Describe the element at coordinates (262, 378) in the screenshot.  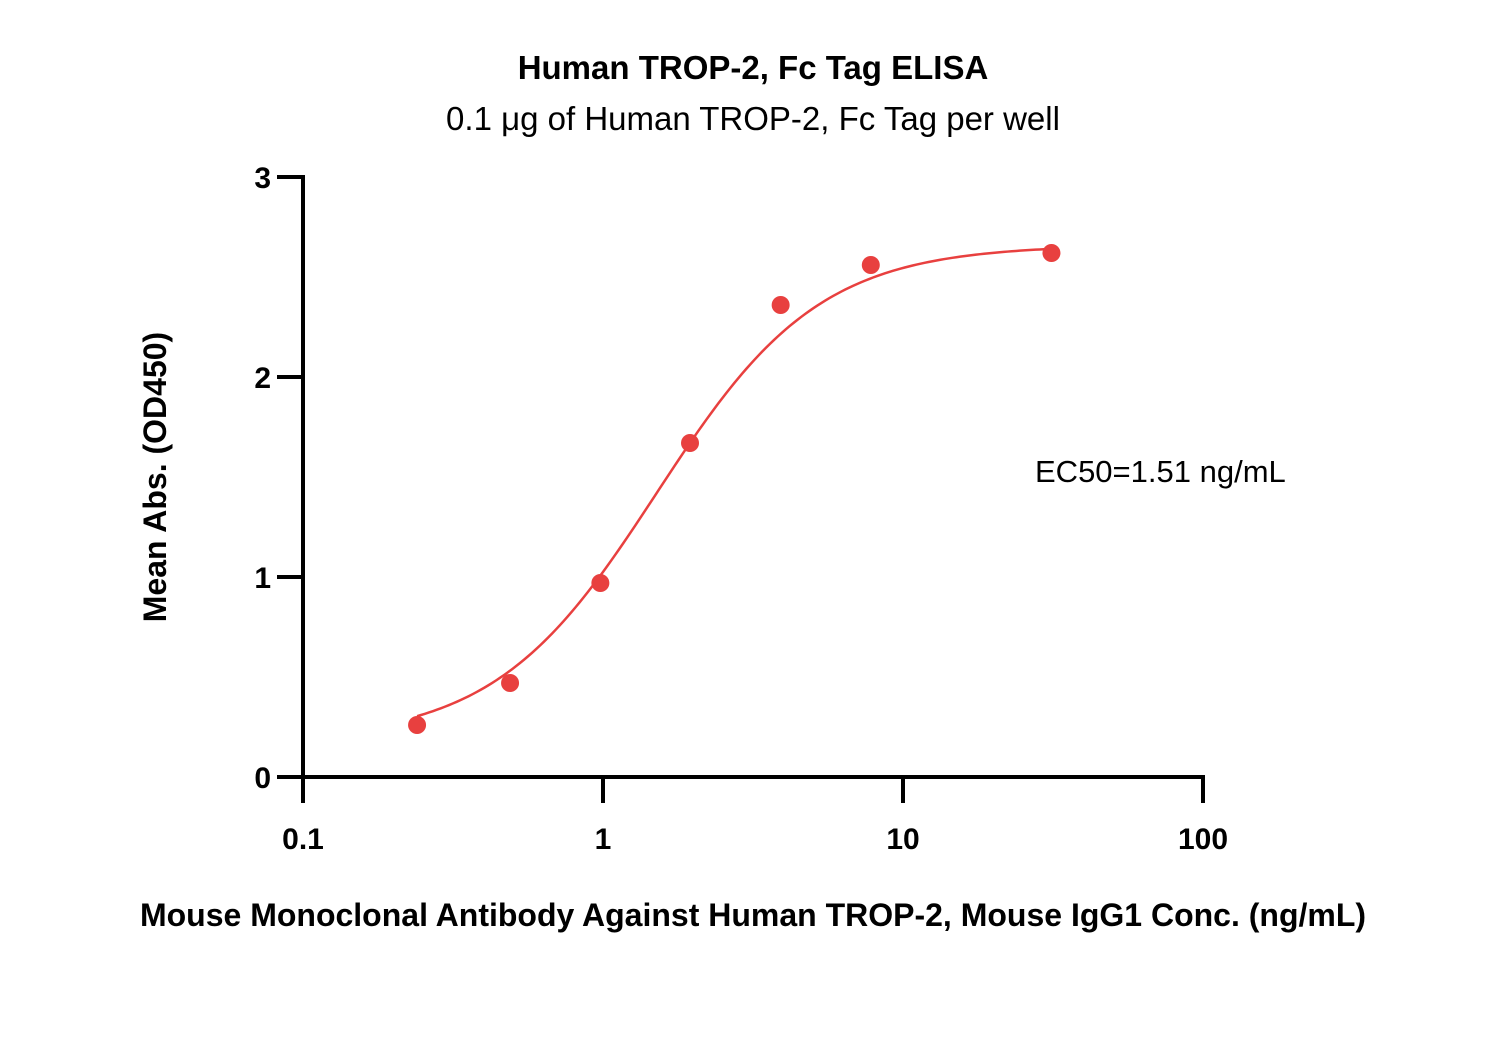
I see `y-tick-label: 2` at that location.